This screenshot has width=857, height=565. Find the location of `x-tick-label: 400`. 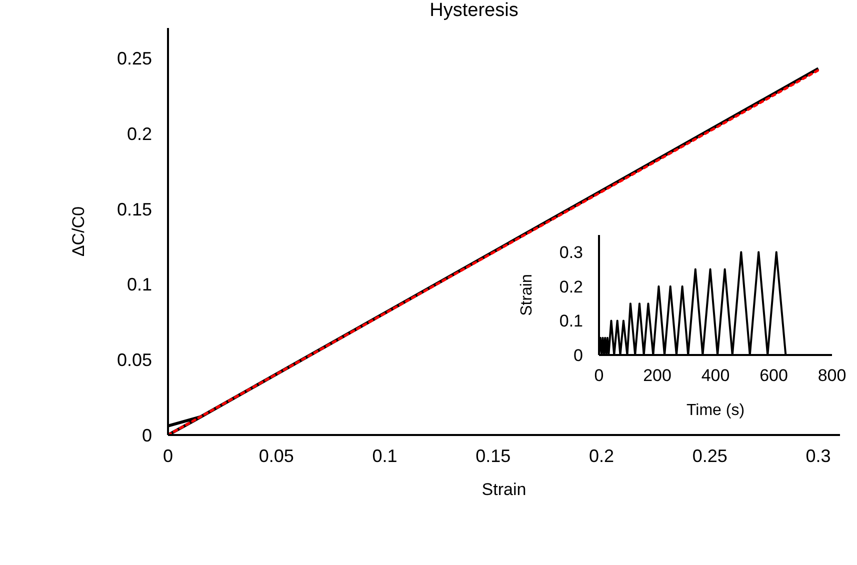

x-tick-label: 400 is located at coordinates (715, 376).